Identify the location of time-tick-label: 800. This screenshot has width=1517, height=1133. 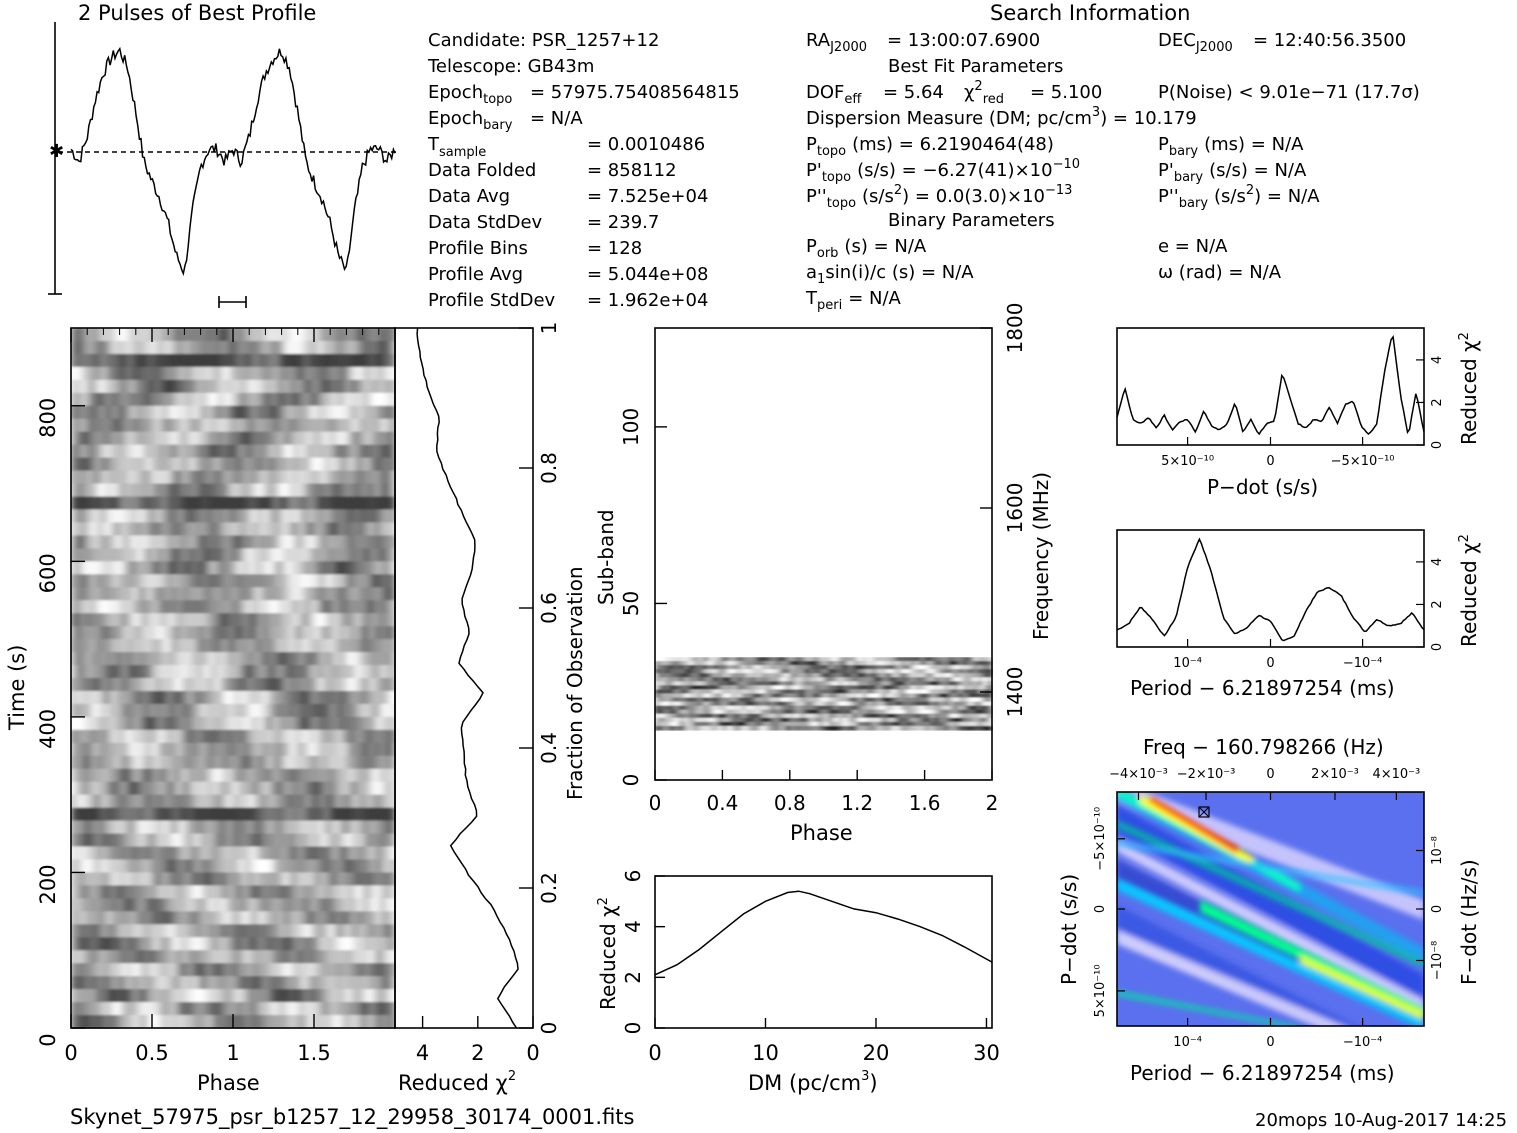
(48, 418).